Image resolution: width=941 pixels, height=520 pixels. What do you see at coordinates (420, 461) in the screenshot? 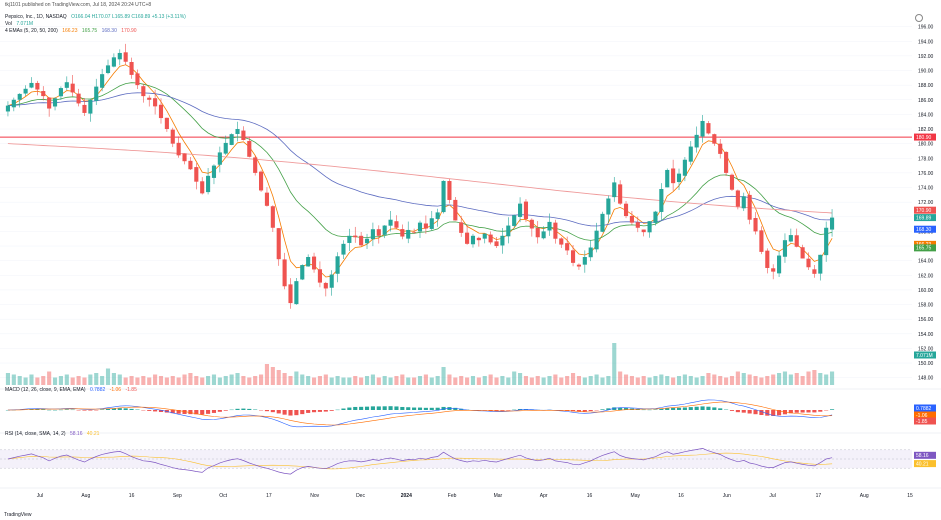
I see `rsi-ma-line` at bounding box center [420, 461].